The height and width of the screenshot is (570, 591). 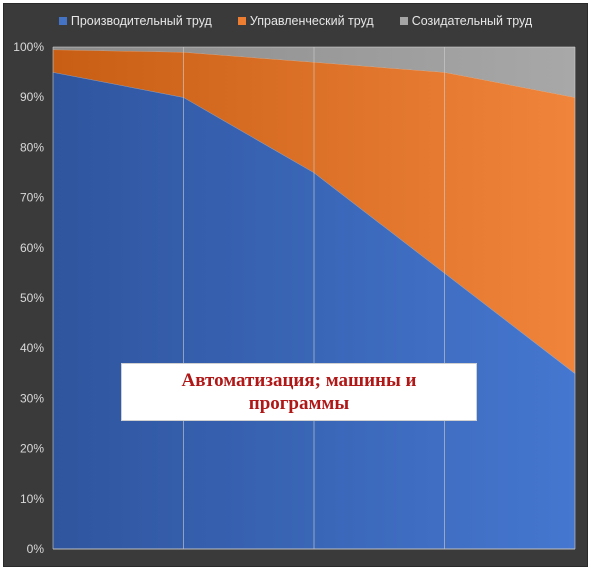 I want to click on legend-swatch-creative, so click(x=403, y=21).